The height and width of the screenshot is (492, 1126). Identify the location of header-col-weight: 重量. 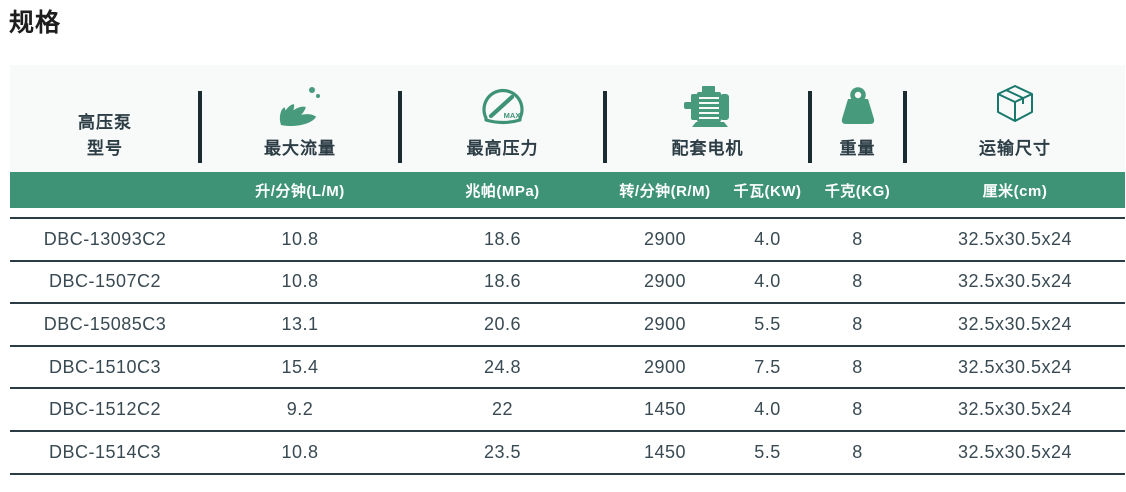
(856, 118).